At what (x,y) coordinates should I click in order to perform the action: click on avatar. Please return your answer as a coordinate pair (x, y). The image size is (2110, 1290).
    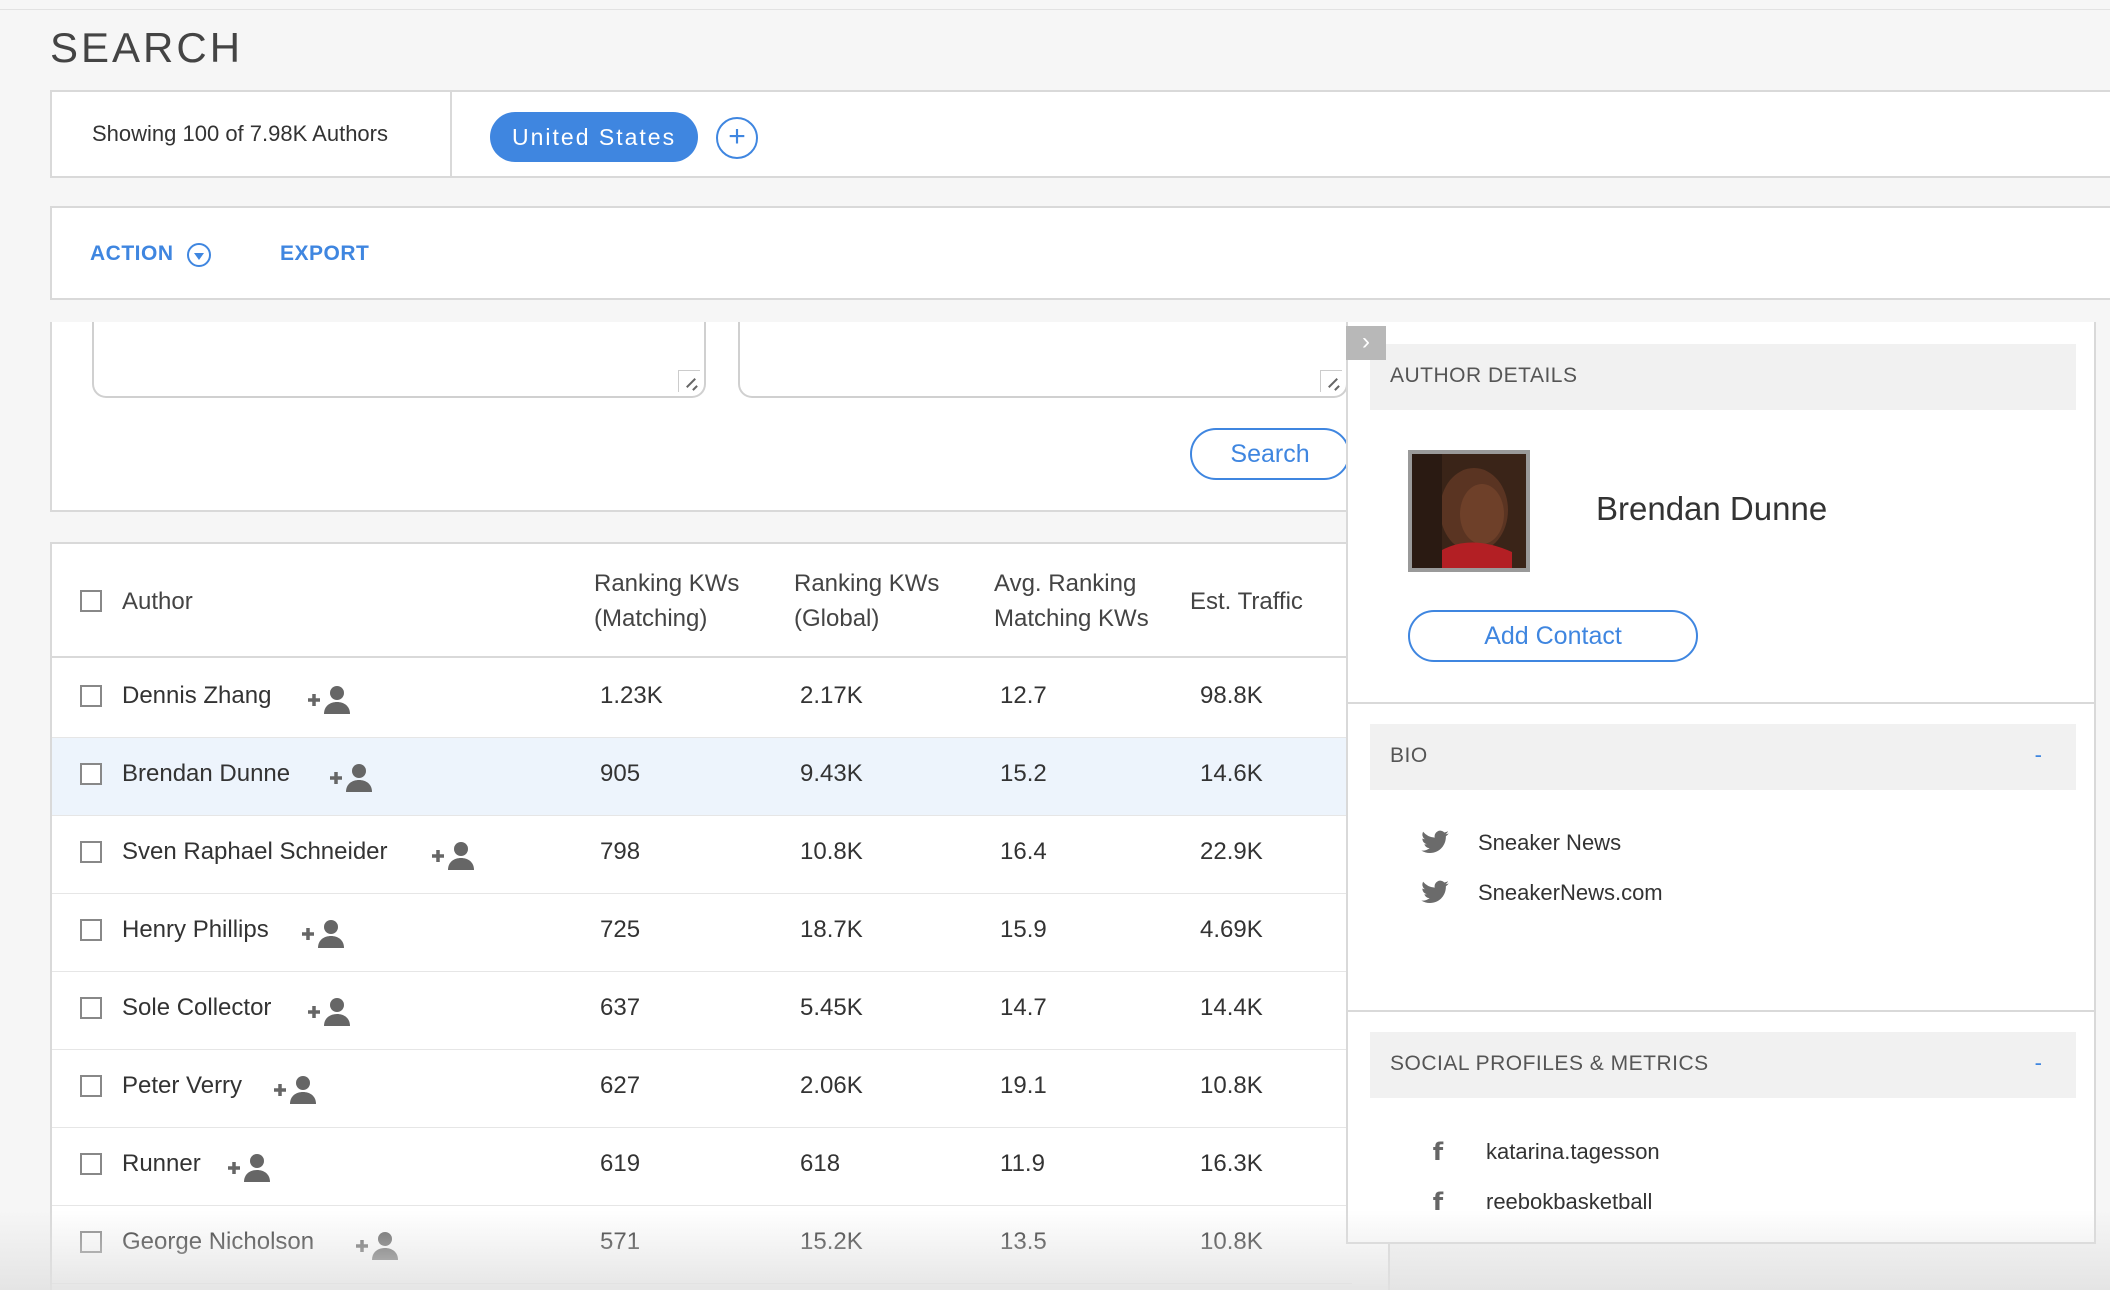
    Looking at the image, I should click on (1469, 511).